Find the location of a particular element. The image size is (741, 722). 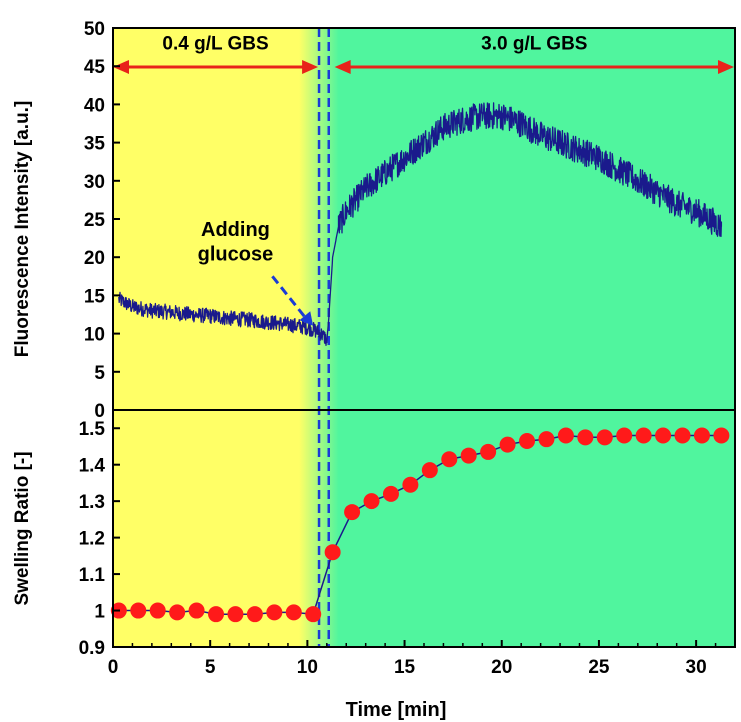

top-y-tick-label: 15 is located at coordinates (95, 296).